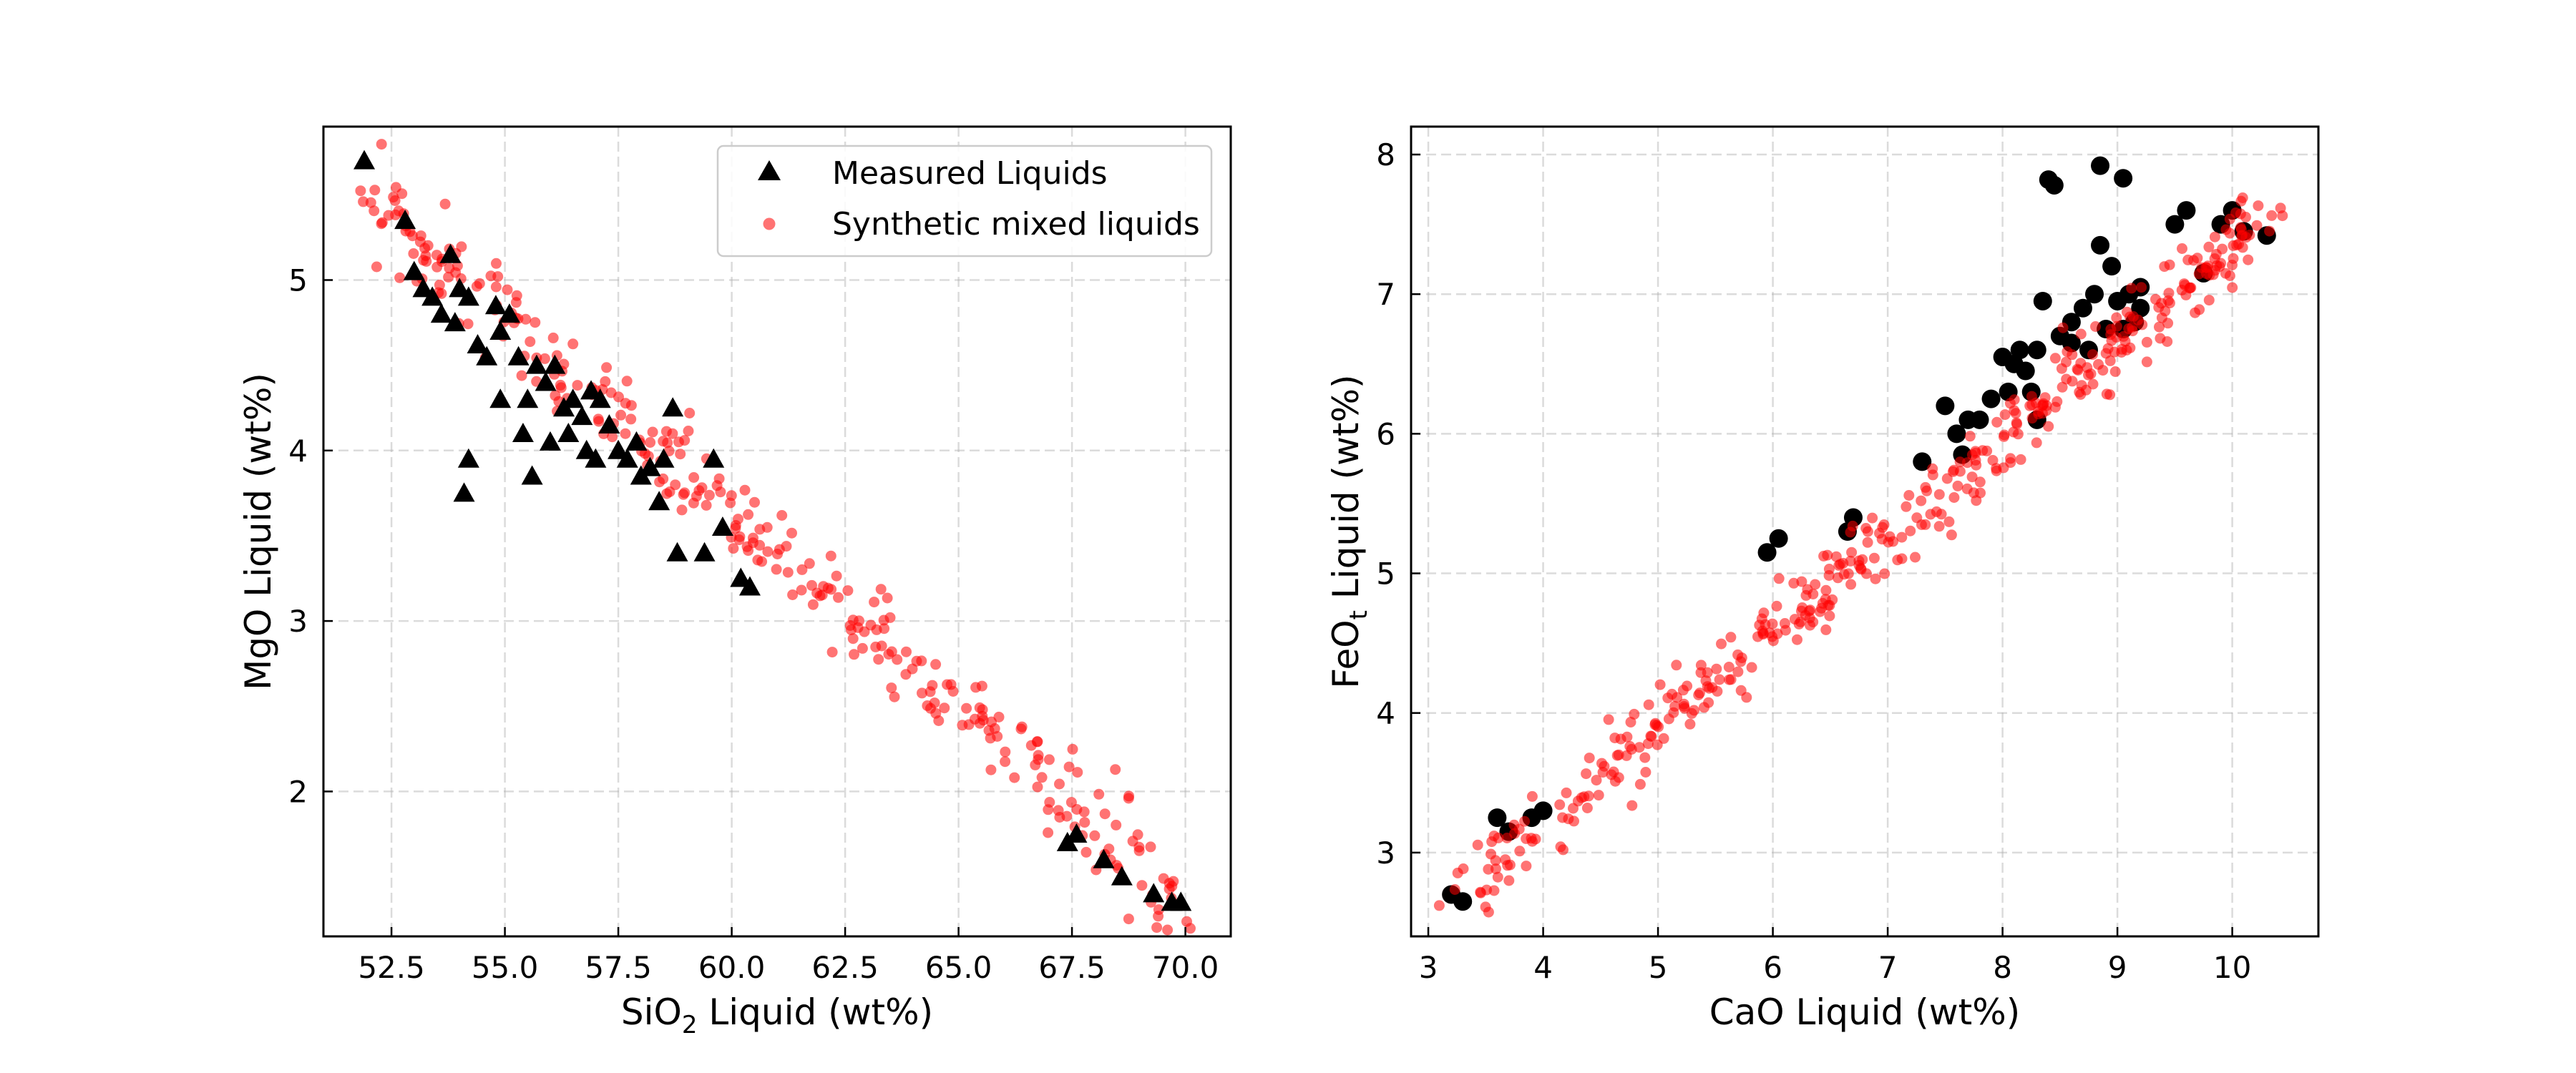  I want to click on x-tick-label: 3, so click(1428, 967).